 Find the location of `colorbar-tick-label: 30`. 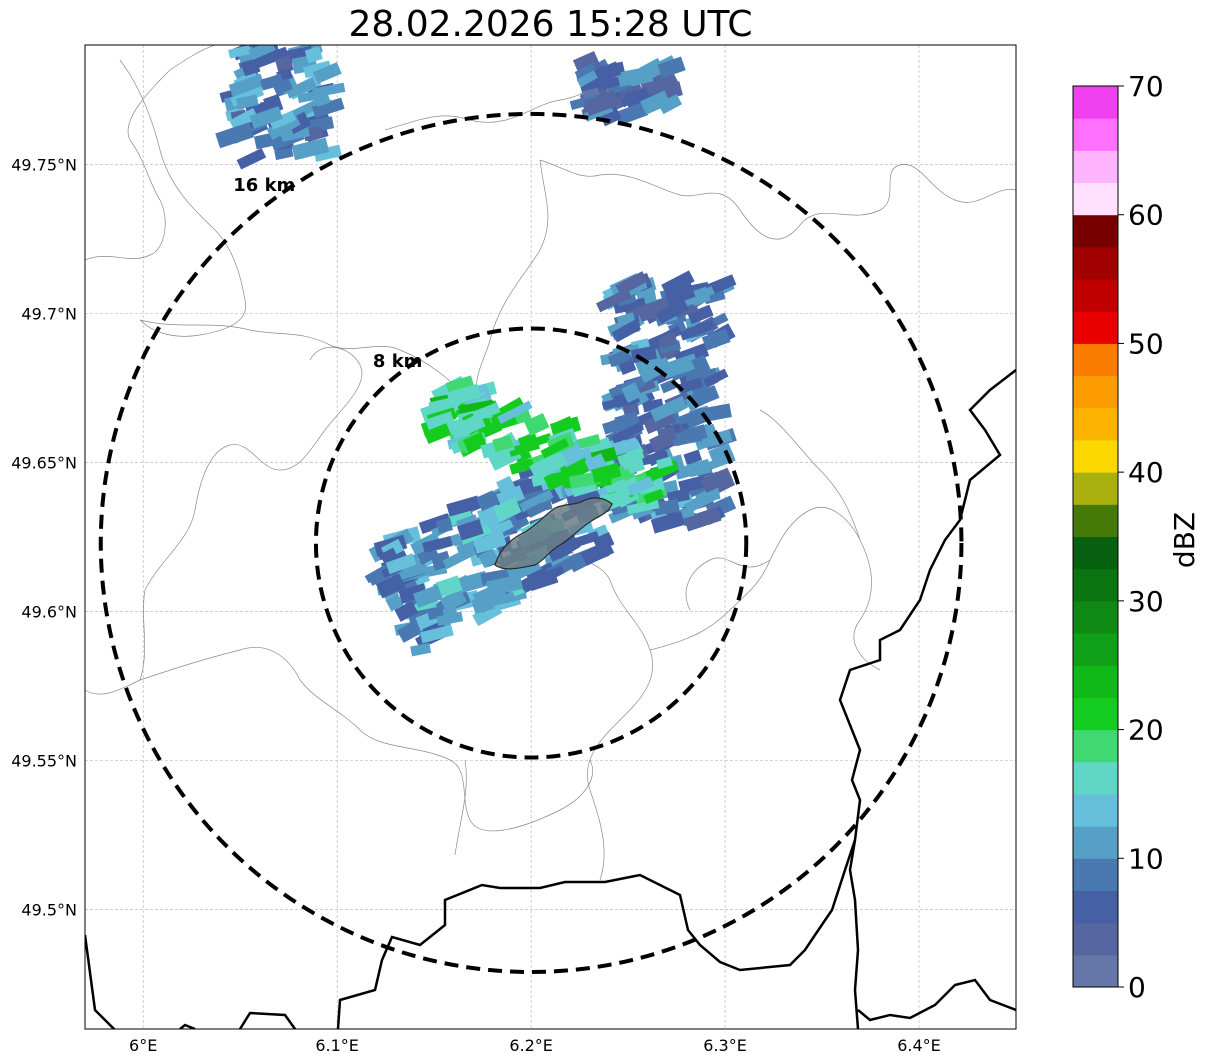

colorbar-tick-label: 30 is located at coordinates (1146, 601).